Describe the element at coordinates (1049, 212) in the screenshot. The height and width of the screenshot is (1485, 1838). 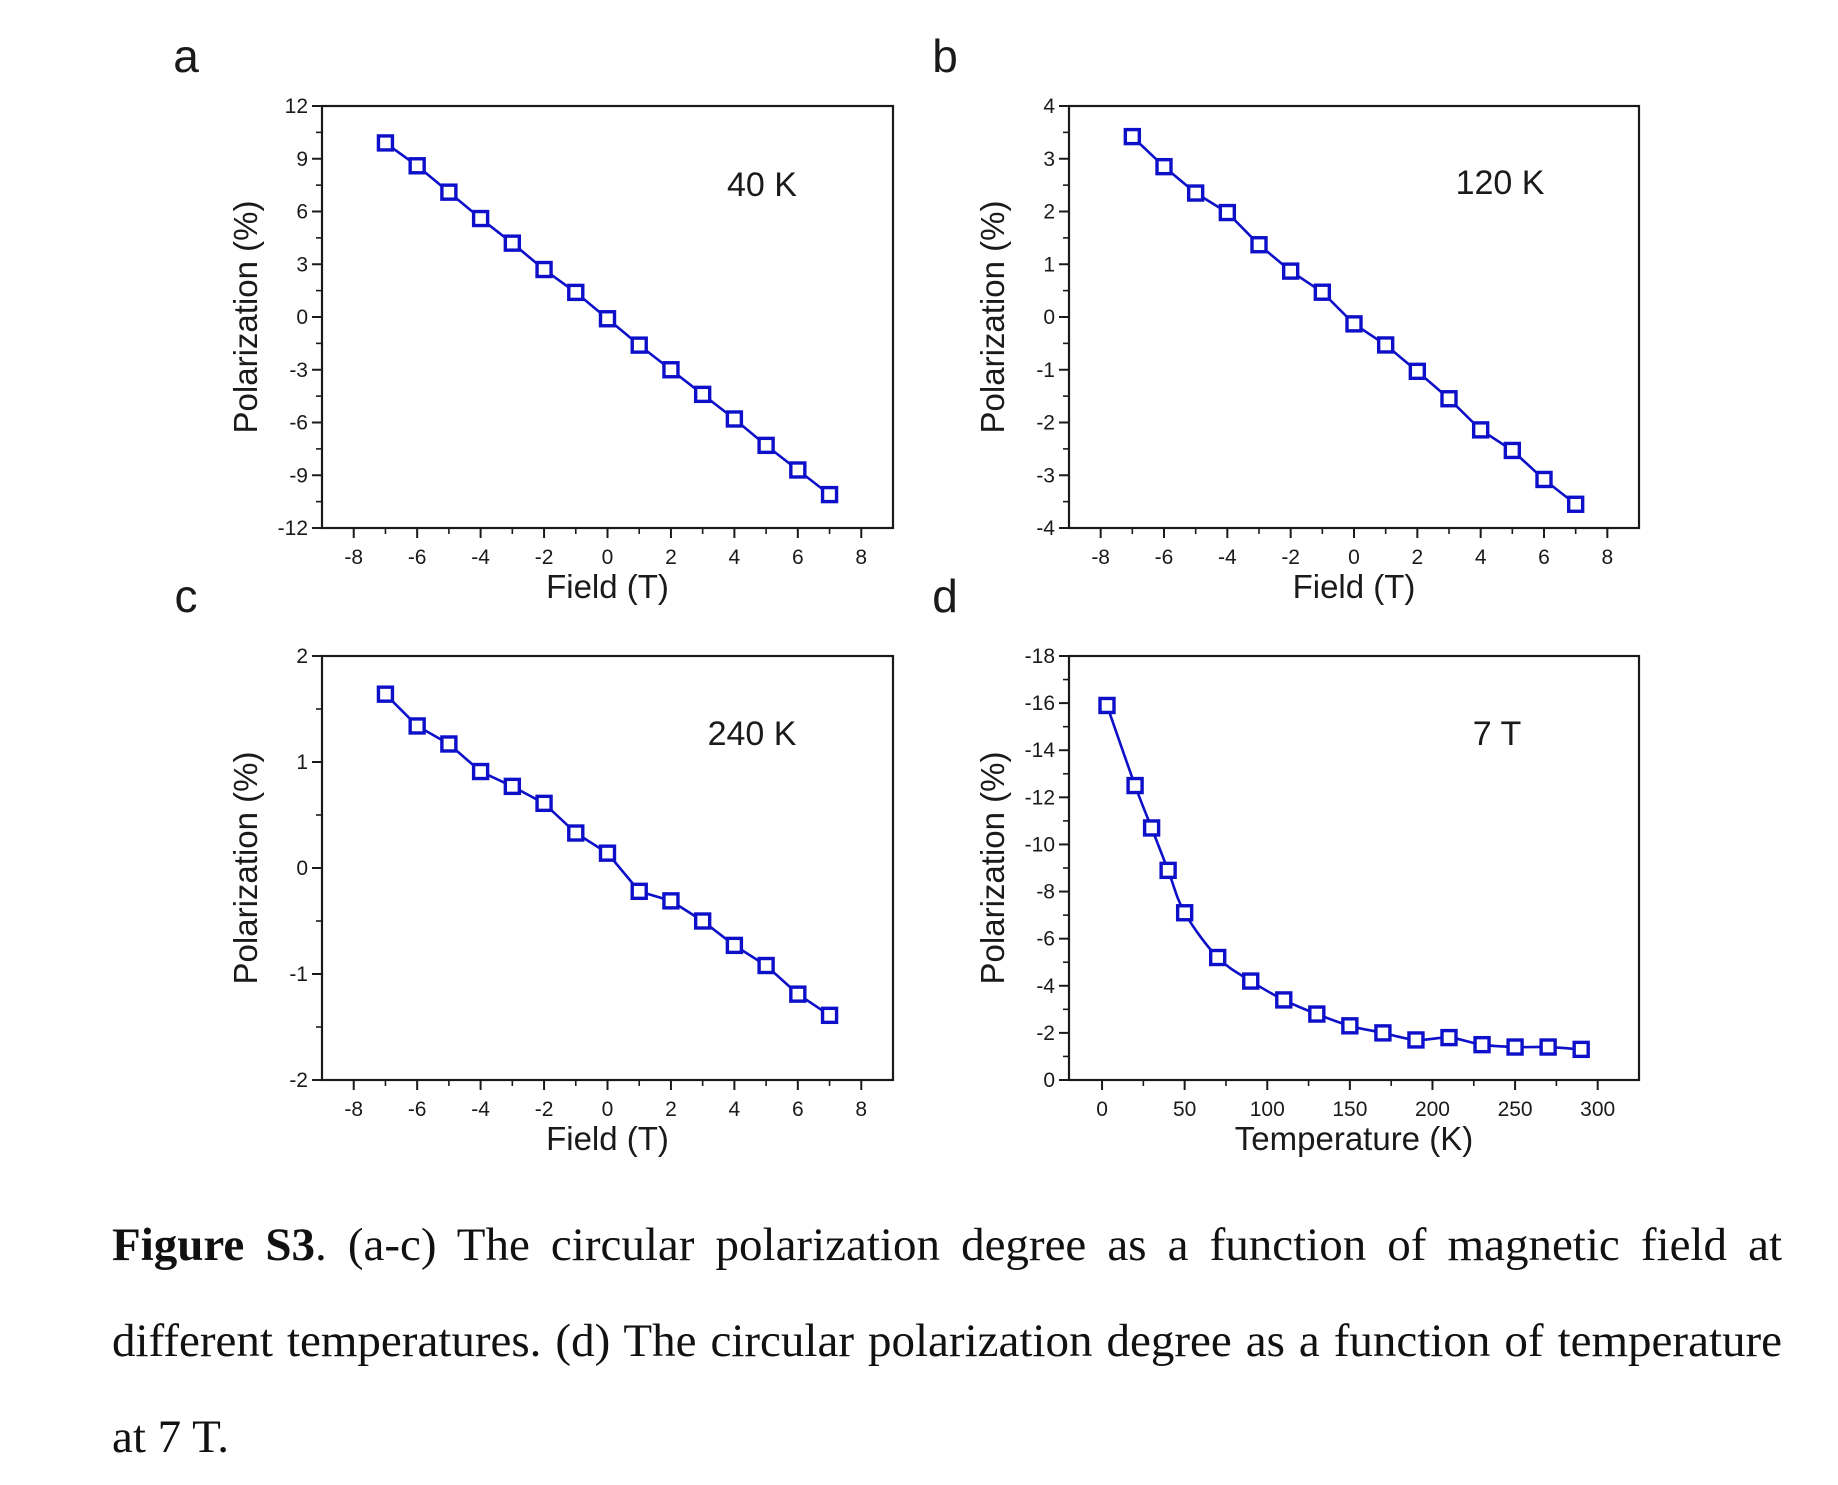
I see `y-tick-label: 2` at that location.